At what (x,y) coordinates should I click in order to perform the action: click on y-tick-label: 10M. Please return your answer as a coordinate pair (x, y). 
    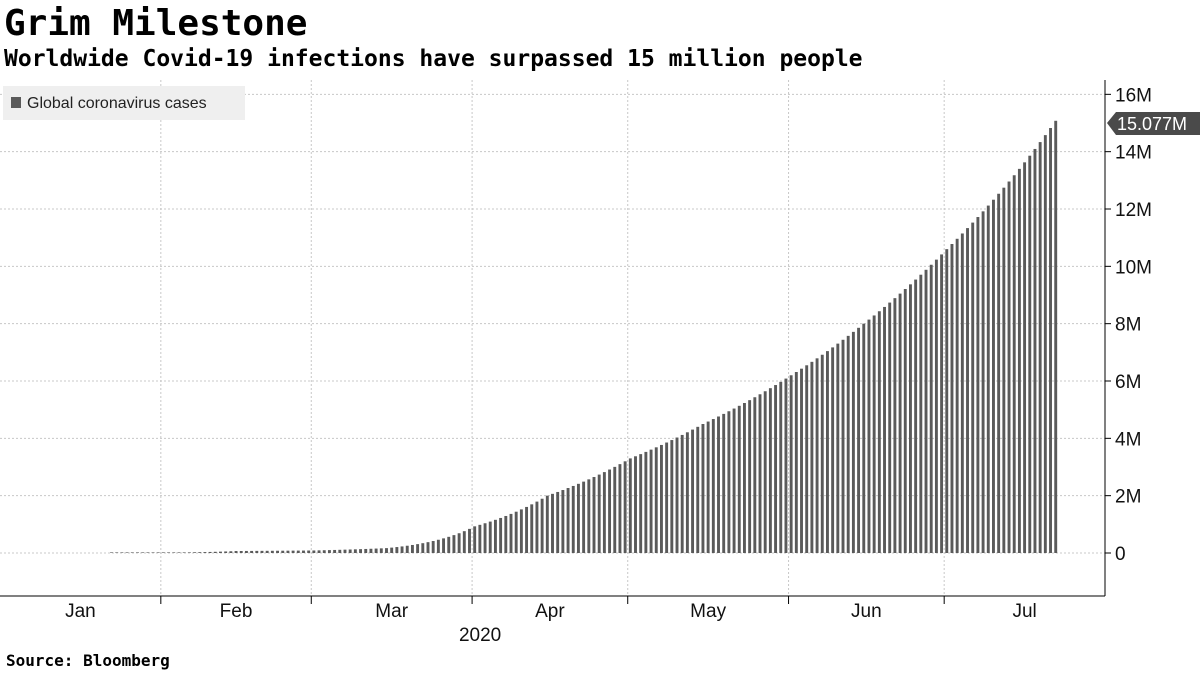
    Looking at the image, I should click on (1133, 267).